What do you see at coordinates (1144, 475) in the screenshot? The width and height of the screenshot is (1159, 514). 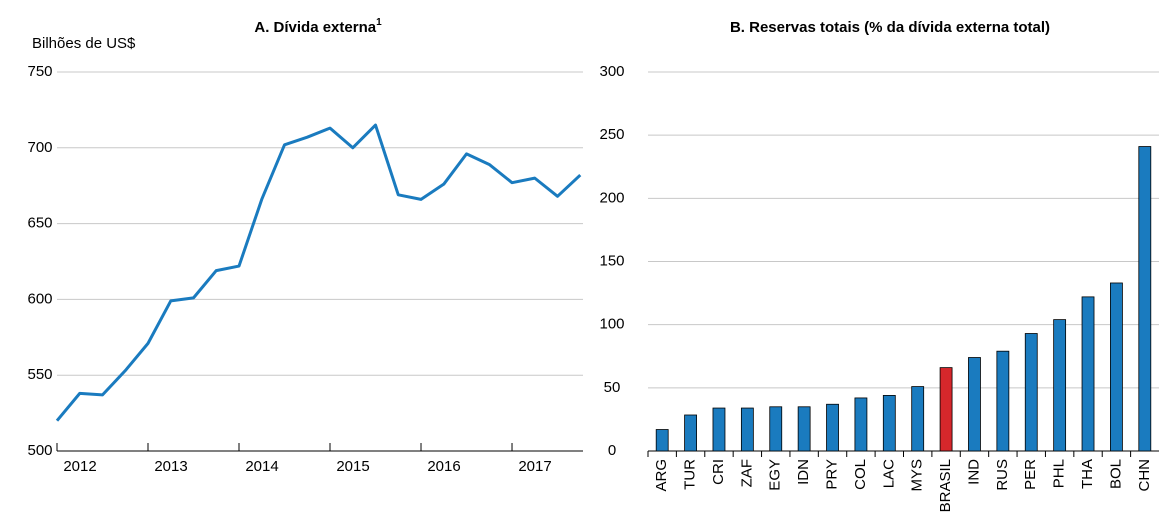 I see `x-tick-label: CHN` at bounding box center [1144, 475].